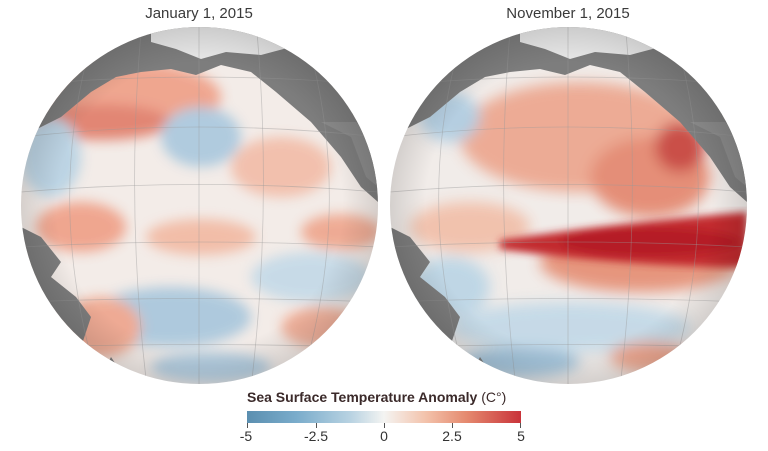  Describe the element at coordinates (452, 436) in the screenshot. I see `tick-label: 2.5` at that location.